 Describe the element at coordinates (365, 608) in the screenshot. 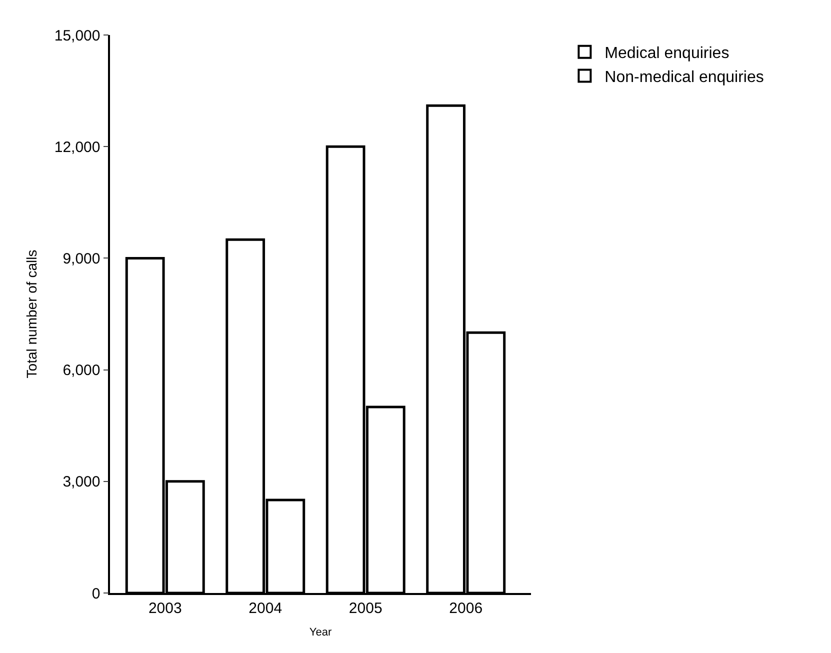

I see `x-tick-label: 2005` at that location.